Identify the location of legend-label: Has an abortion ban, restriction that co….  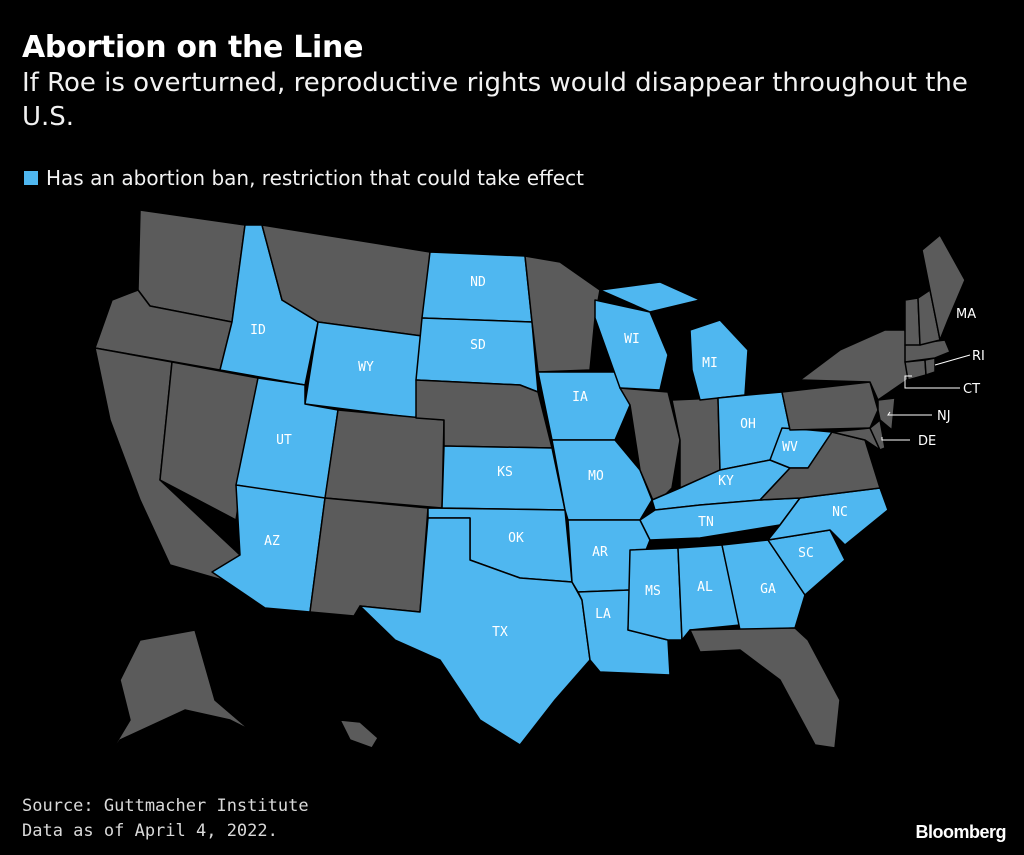
(315, 178).